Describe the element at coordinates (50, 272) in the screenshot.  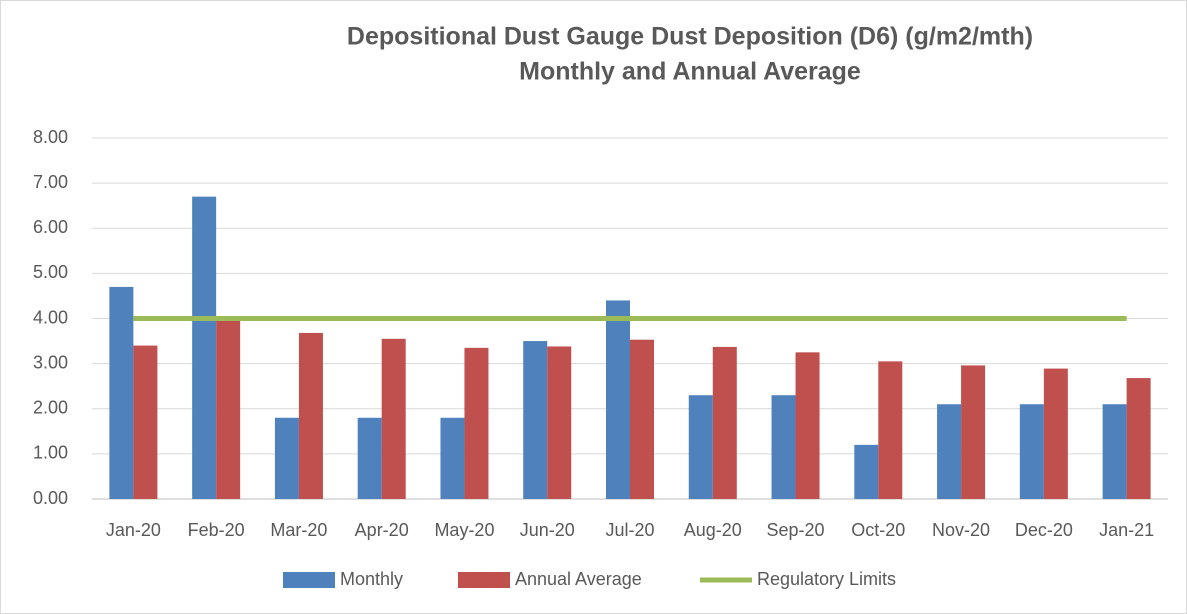
I see `y-tick-label: 5.00` at that location.